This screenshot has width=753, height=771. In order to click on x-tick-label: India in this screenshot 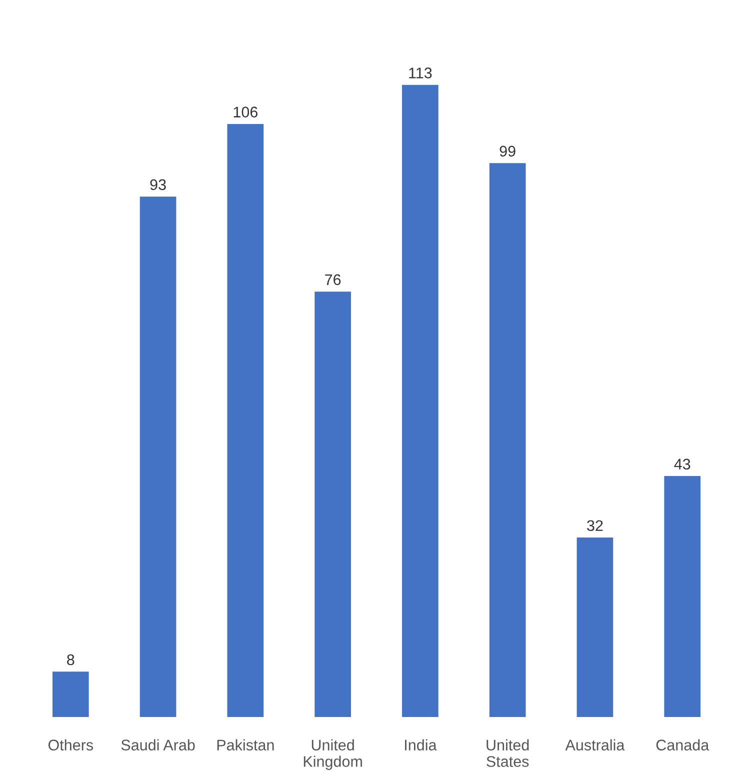, I will do `click(421, 744)`.